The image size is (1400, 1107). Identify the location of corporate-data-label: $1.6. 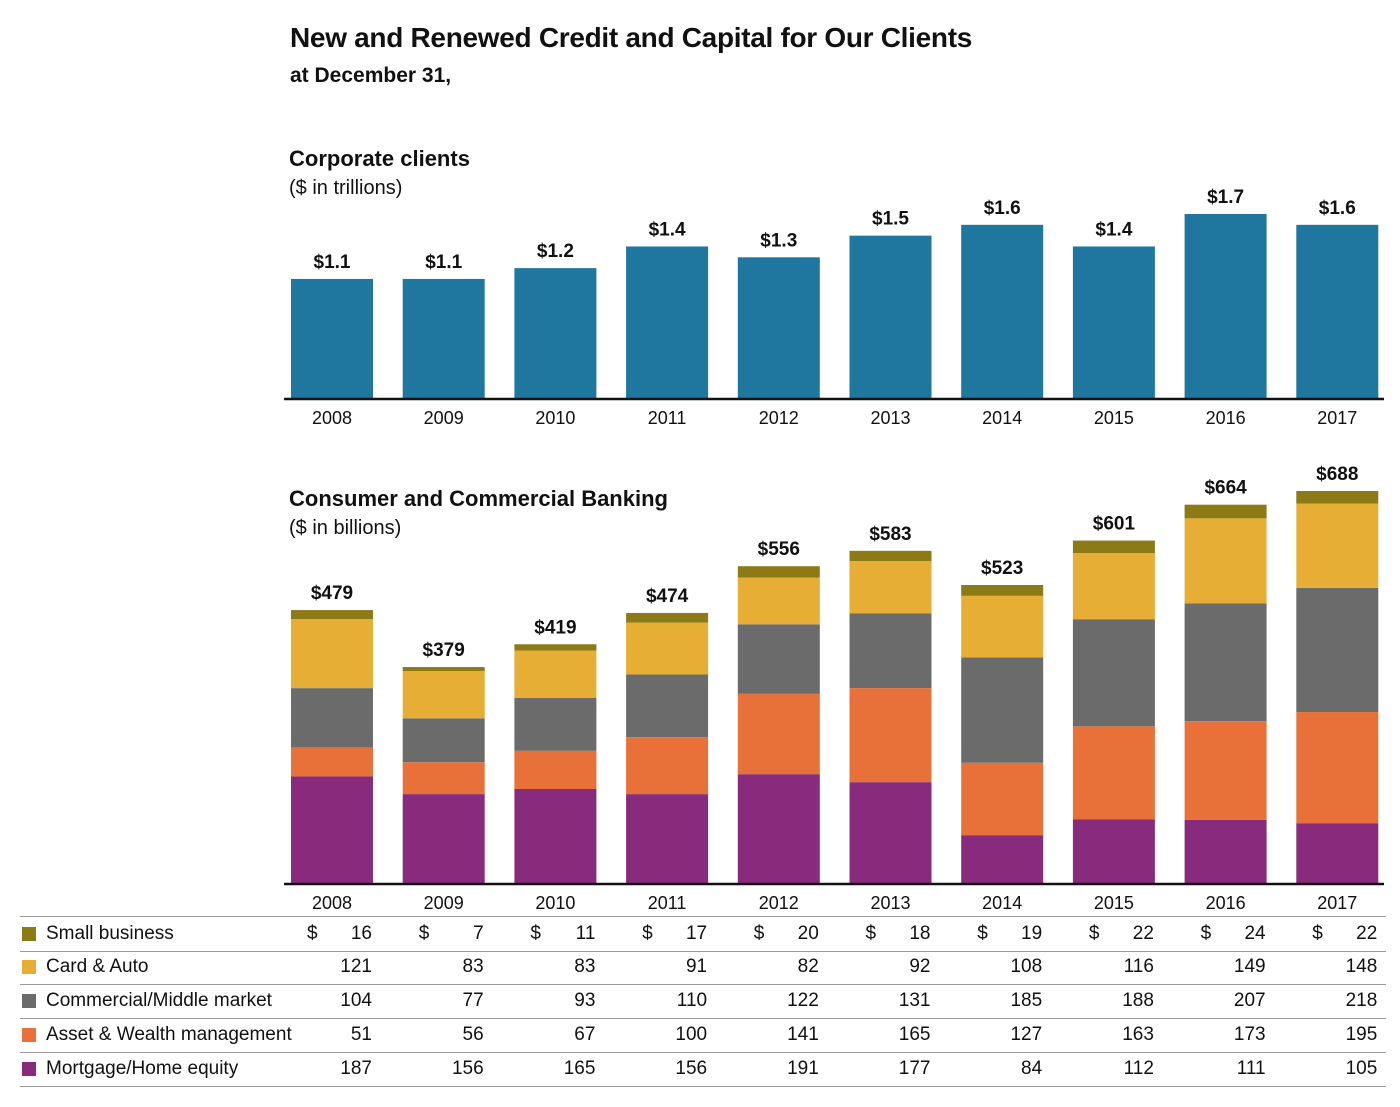
(1002, 208).